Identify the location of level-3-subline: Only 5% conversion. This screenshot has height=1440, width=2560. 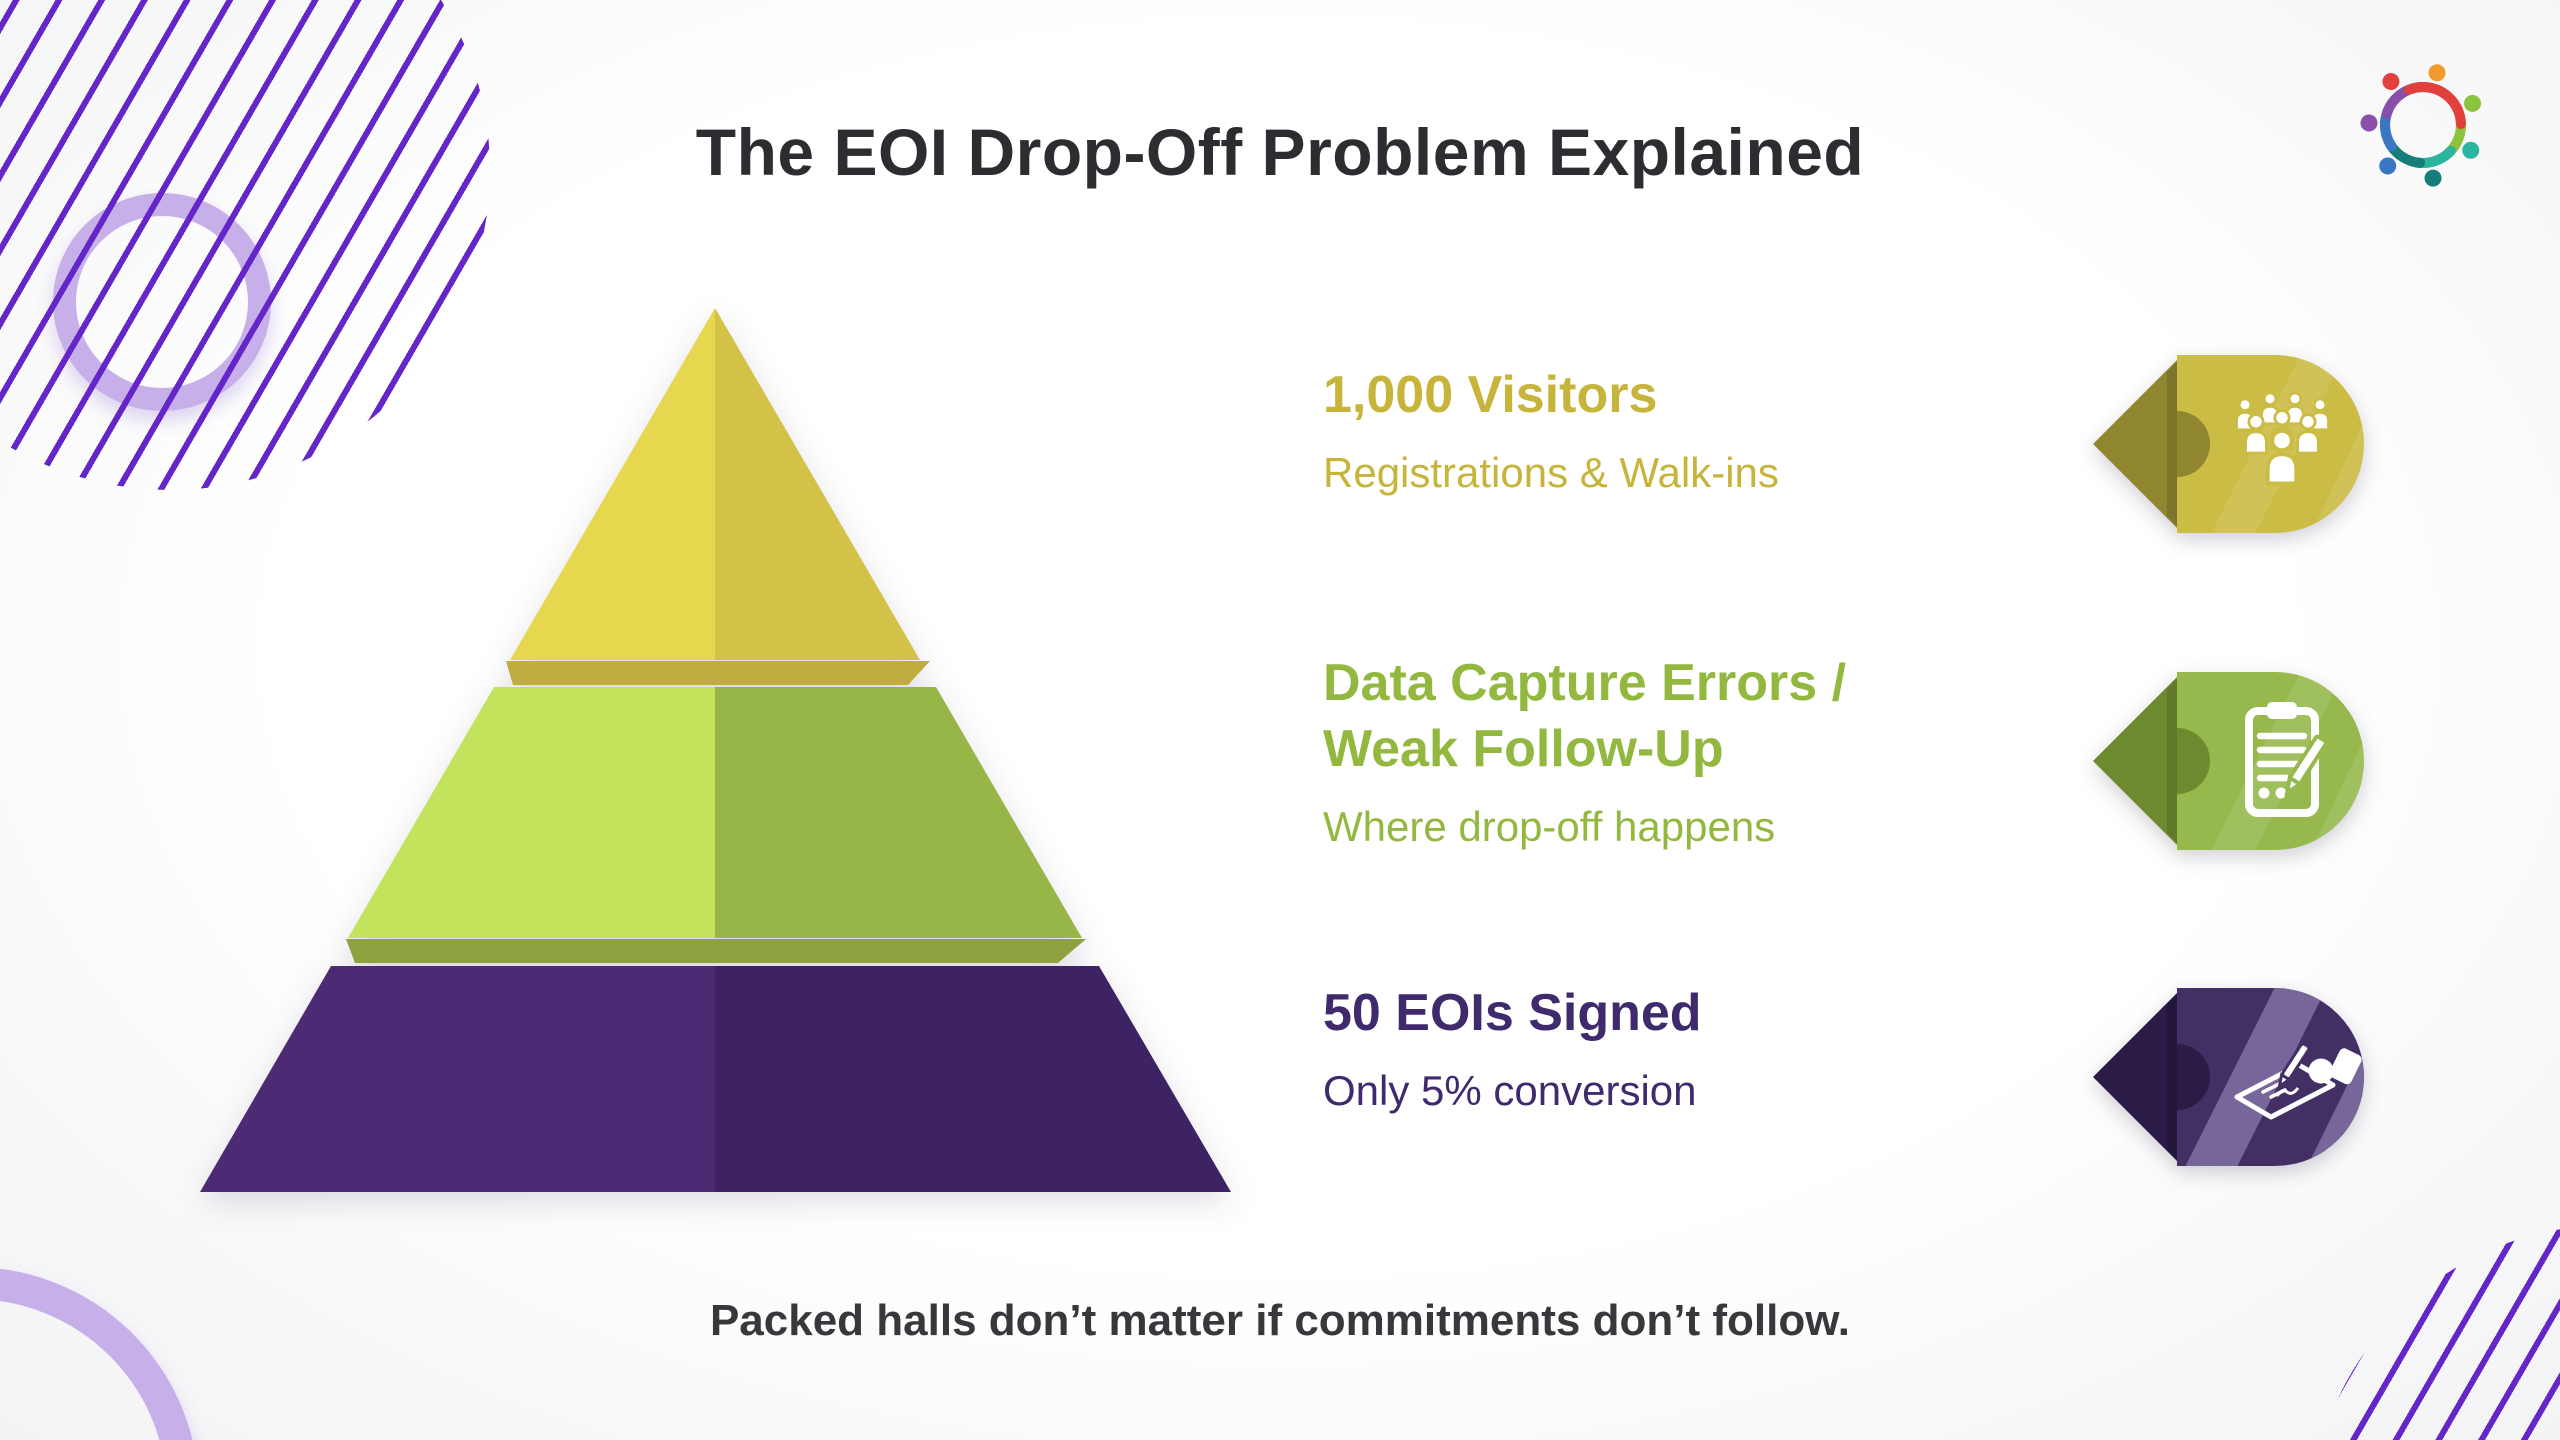
(1510, 1090).